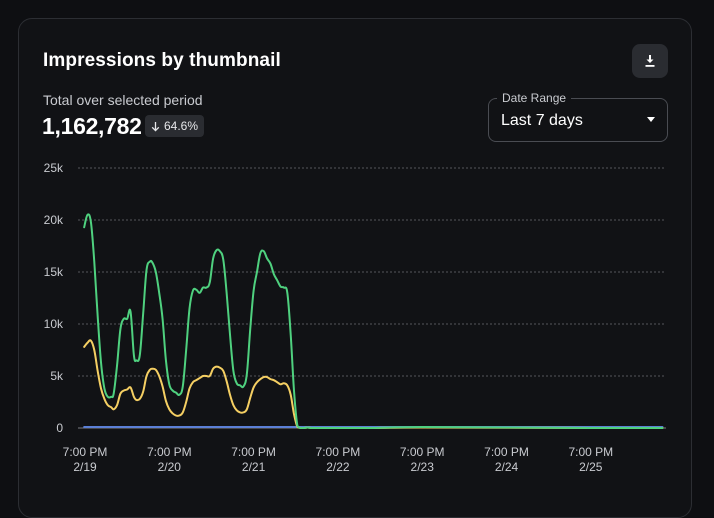 The image size is (714, 518). What do you see at coordinates (591, 467) in the screenshot?
I see `x-tick-date: 2/25` at bounding box center [591, 467].